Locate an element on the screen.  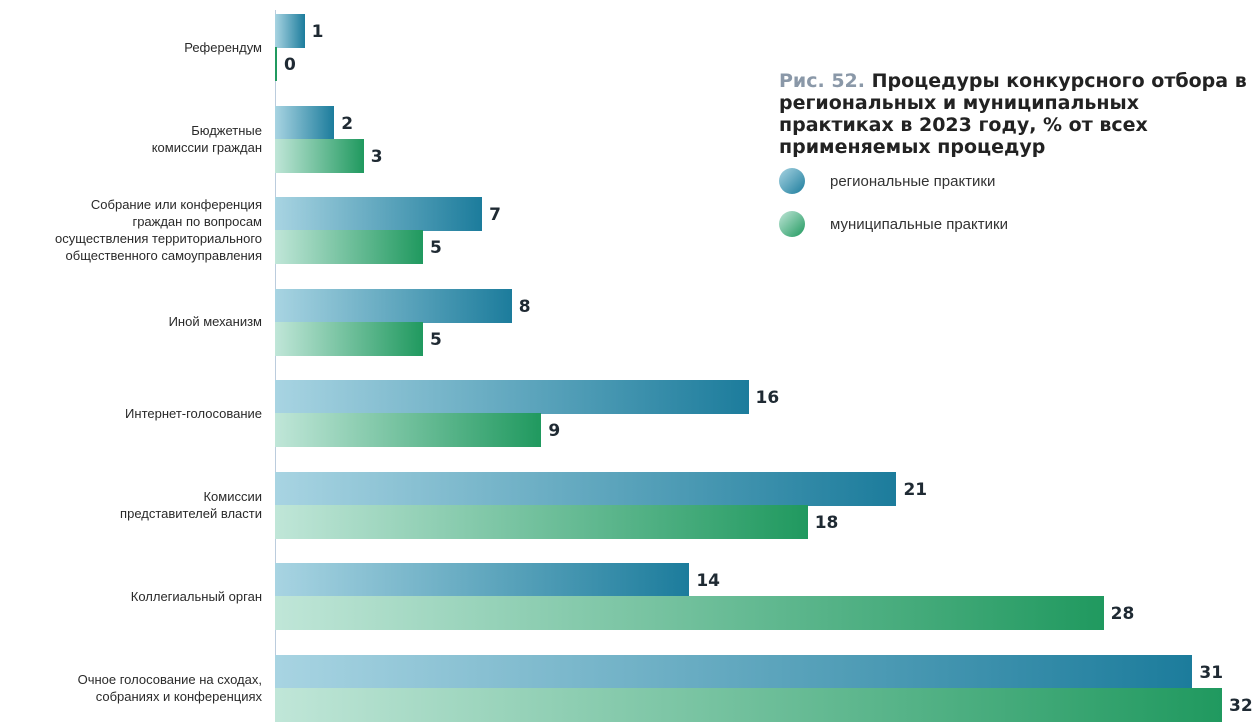
value-label-regional: 7 is located at coordinates (495, 215).